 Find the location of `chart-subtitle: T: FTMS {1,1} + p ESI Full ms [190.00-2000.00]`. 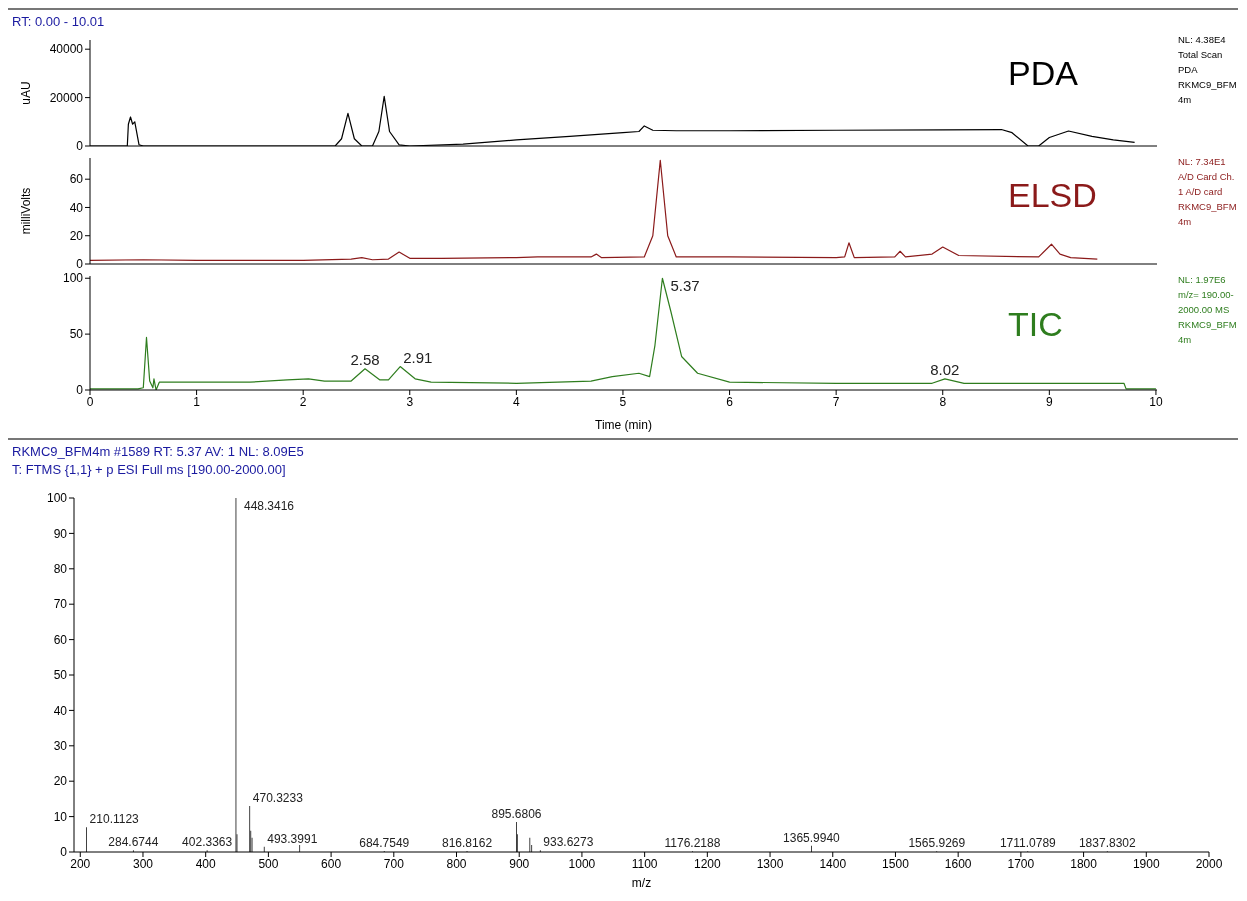

chart-subtitle: T: FTMS {1,1} + p ESI Full ms [190.00-2000.00] is located at coordinates (149, 470).